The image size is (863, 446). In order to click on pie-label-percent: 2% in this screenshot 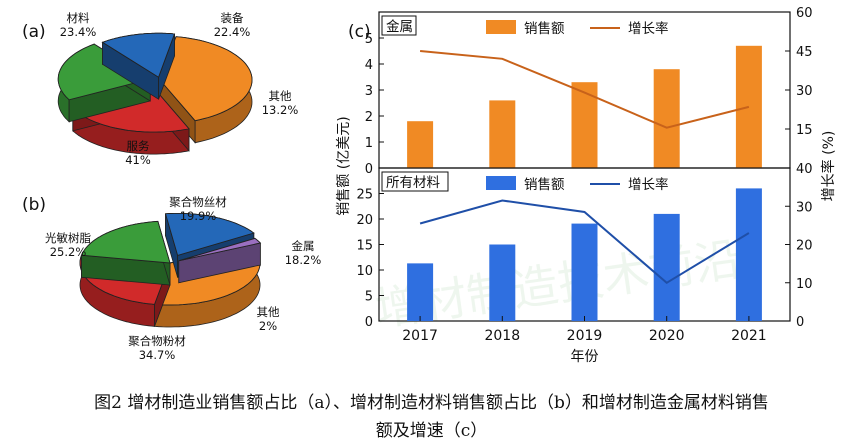, I will do `click(268, 326)`.